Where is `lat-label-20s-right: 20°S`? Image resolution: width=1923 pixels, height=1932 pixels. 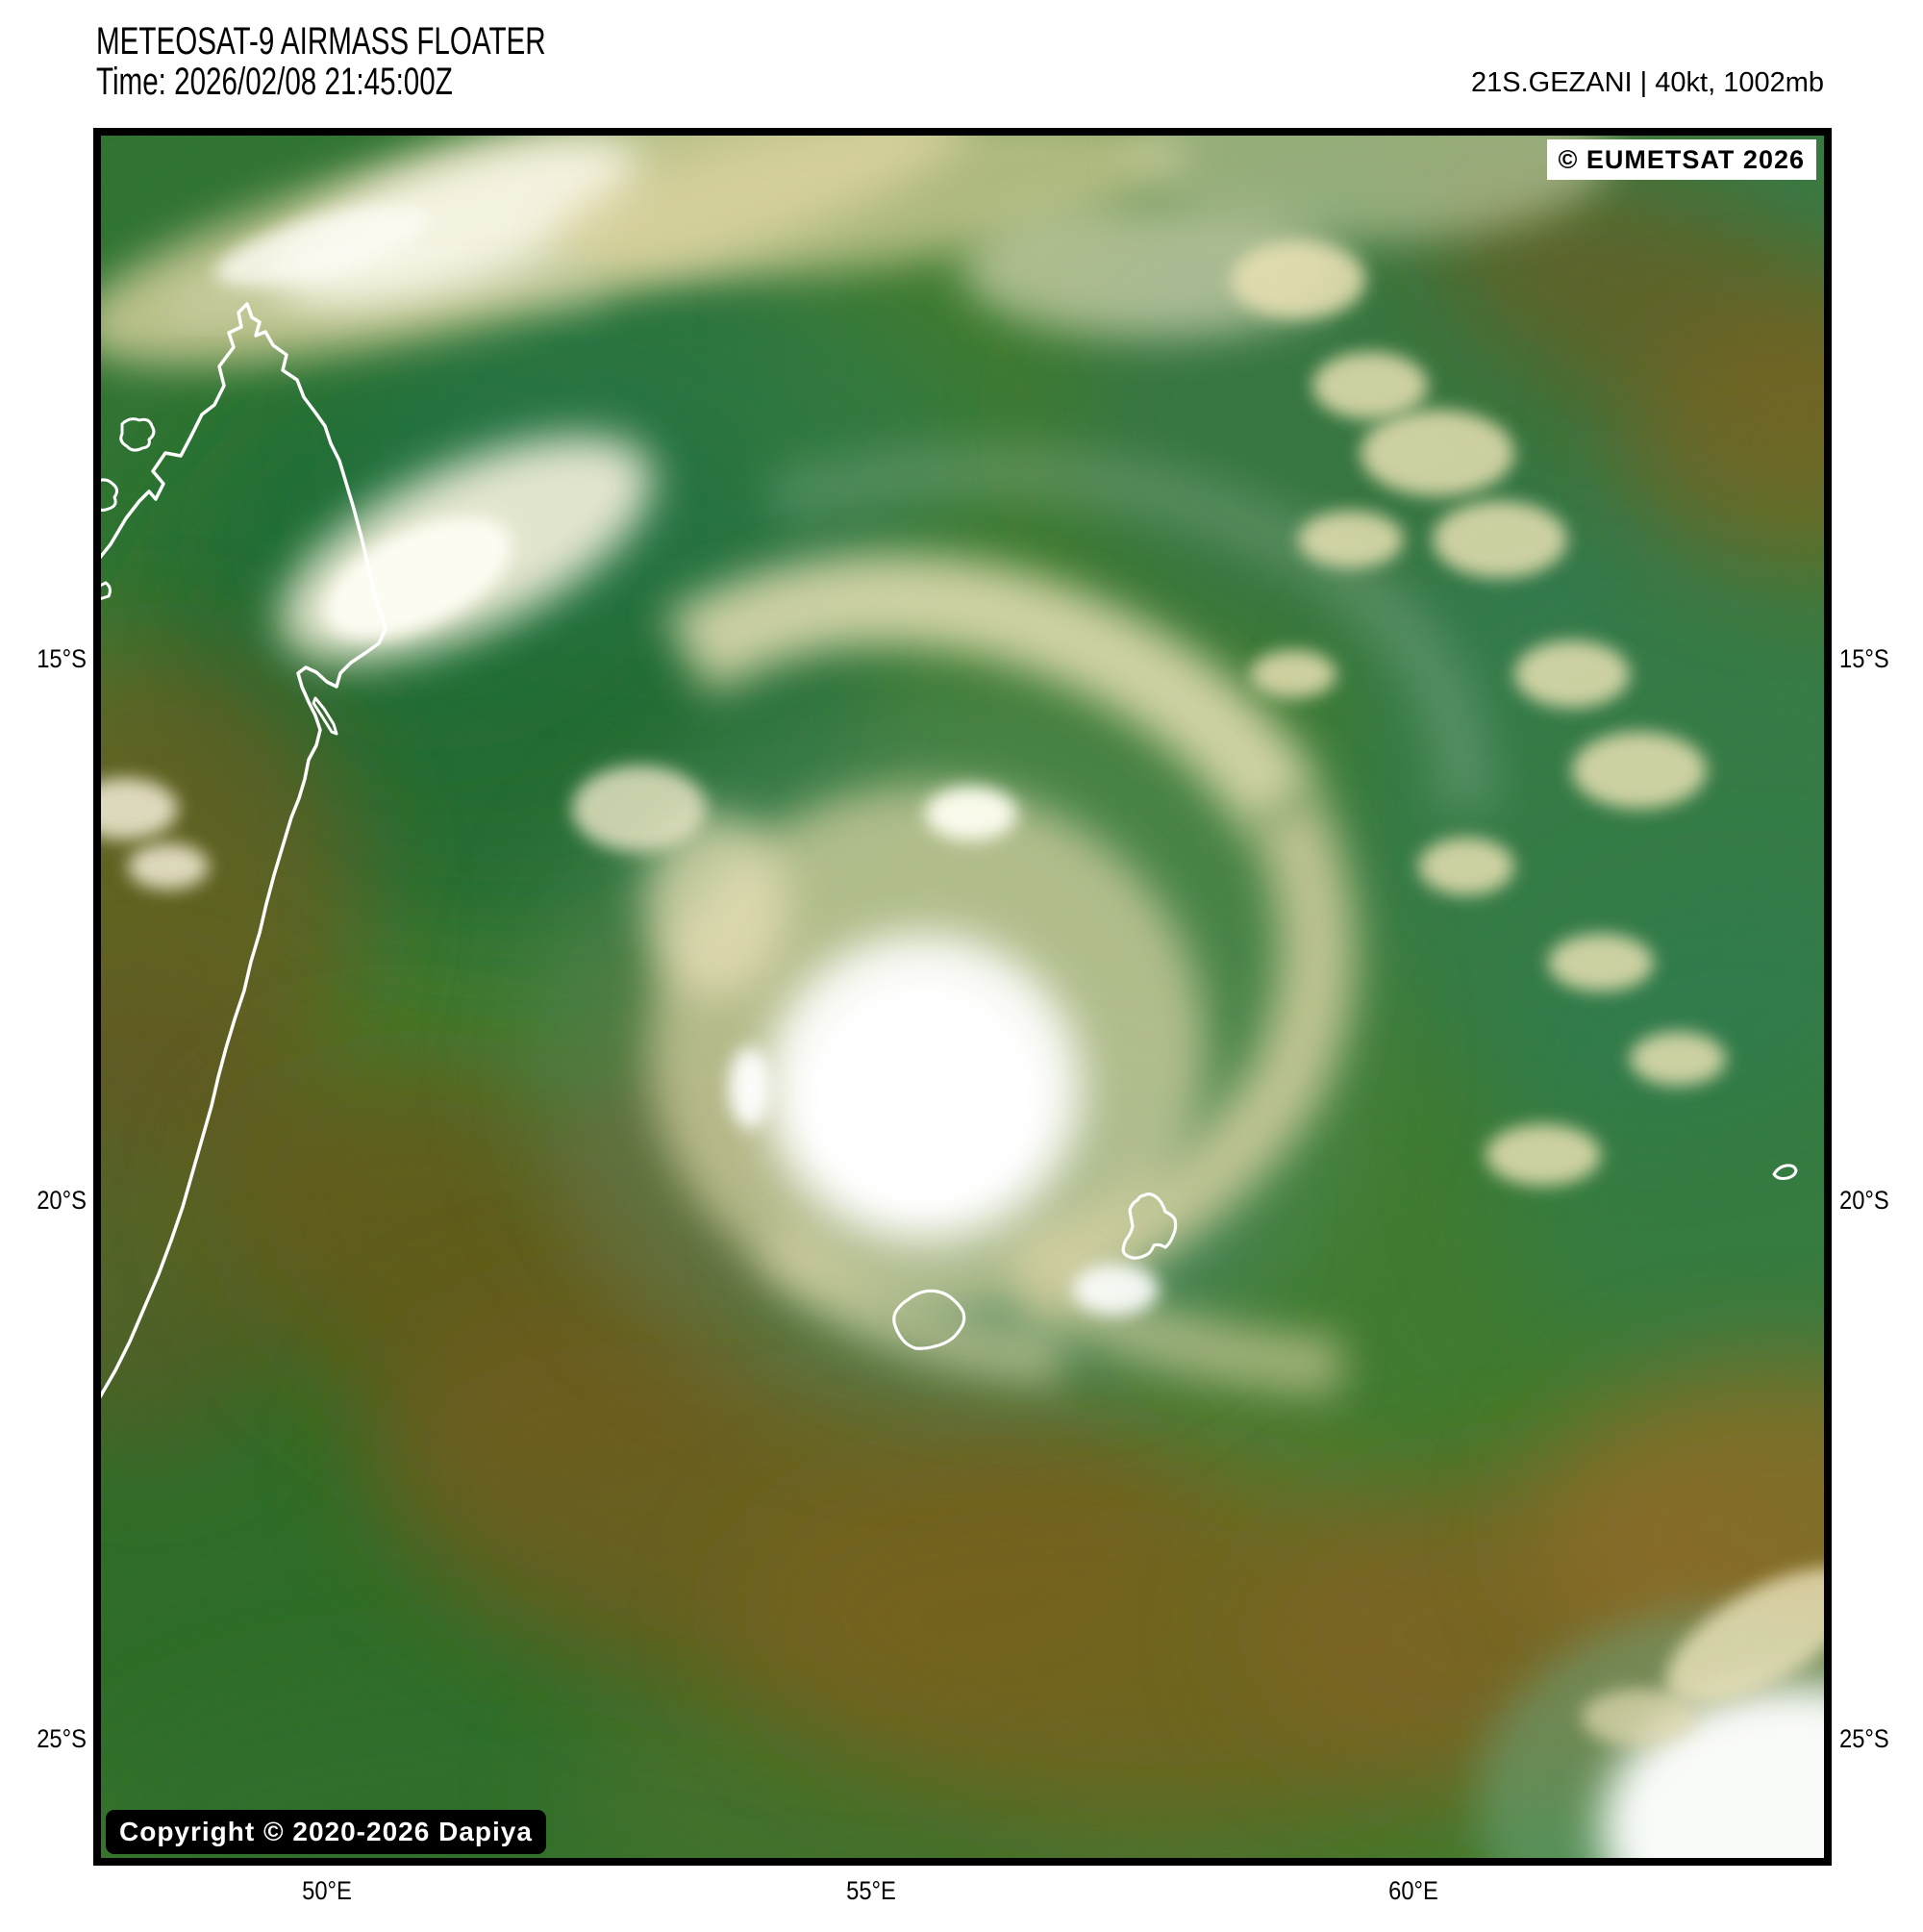 lat-label-20s-right: 20°S is located at coordinates (1864, 1200).